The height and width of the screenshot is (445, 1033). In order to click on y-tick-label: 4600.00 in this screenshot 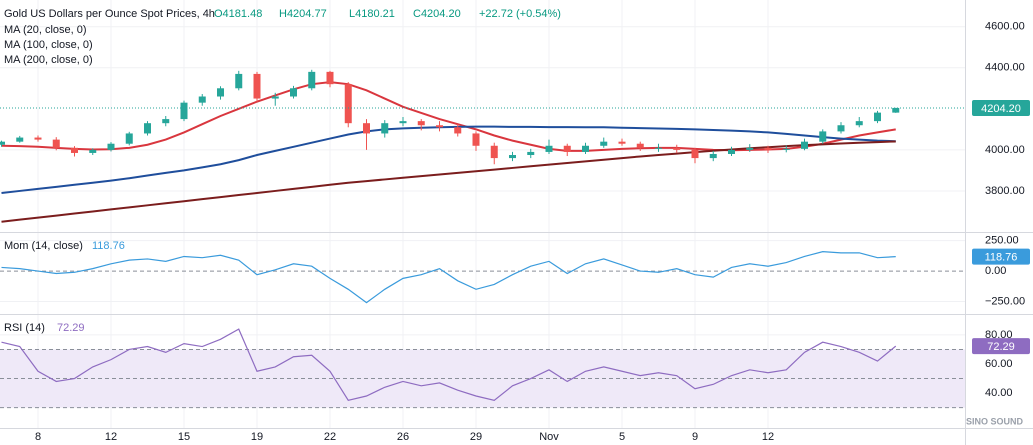, I will do `click(1005, 27)`.